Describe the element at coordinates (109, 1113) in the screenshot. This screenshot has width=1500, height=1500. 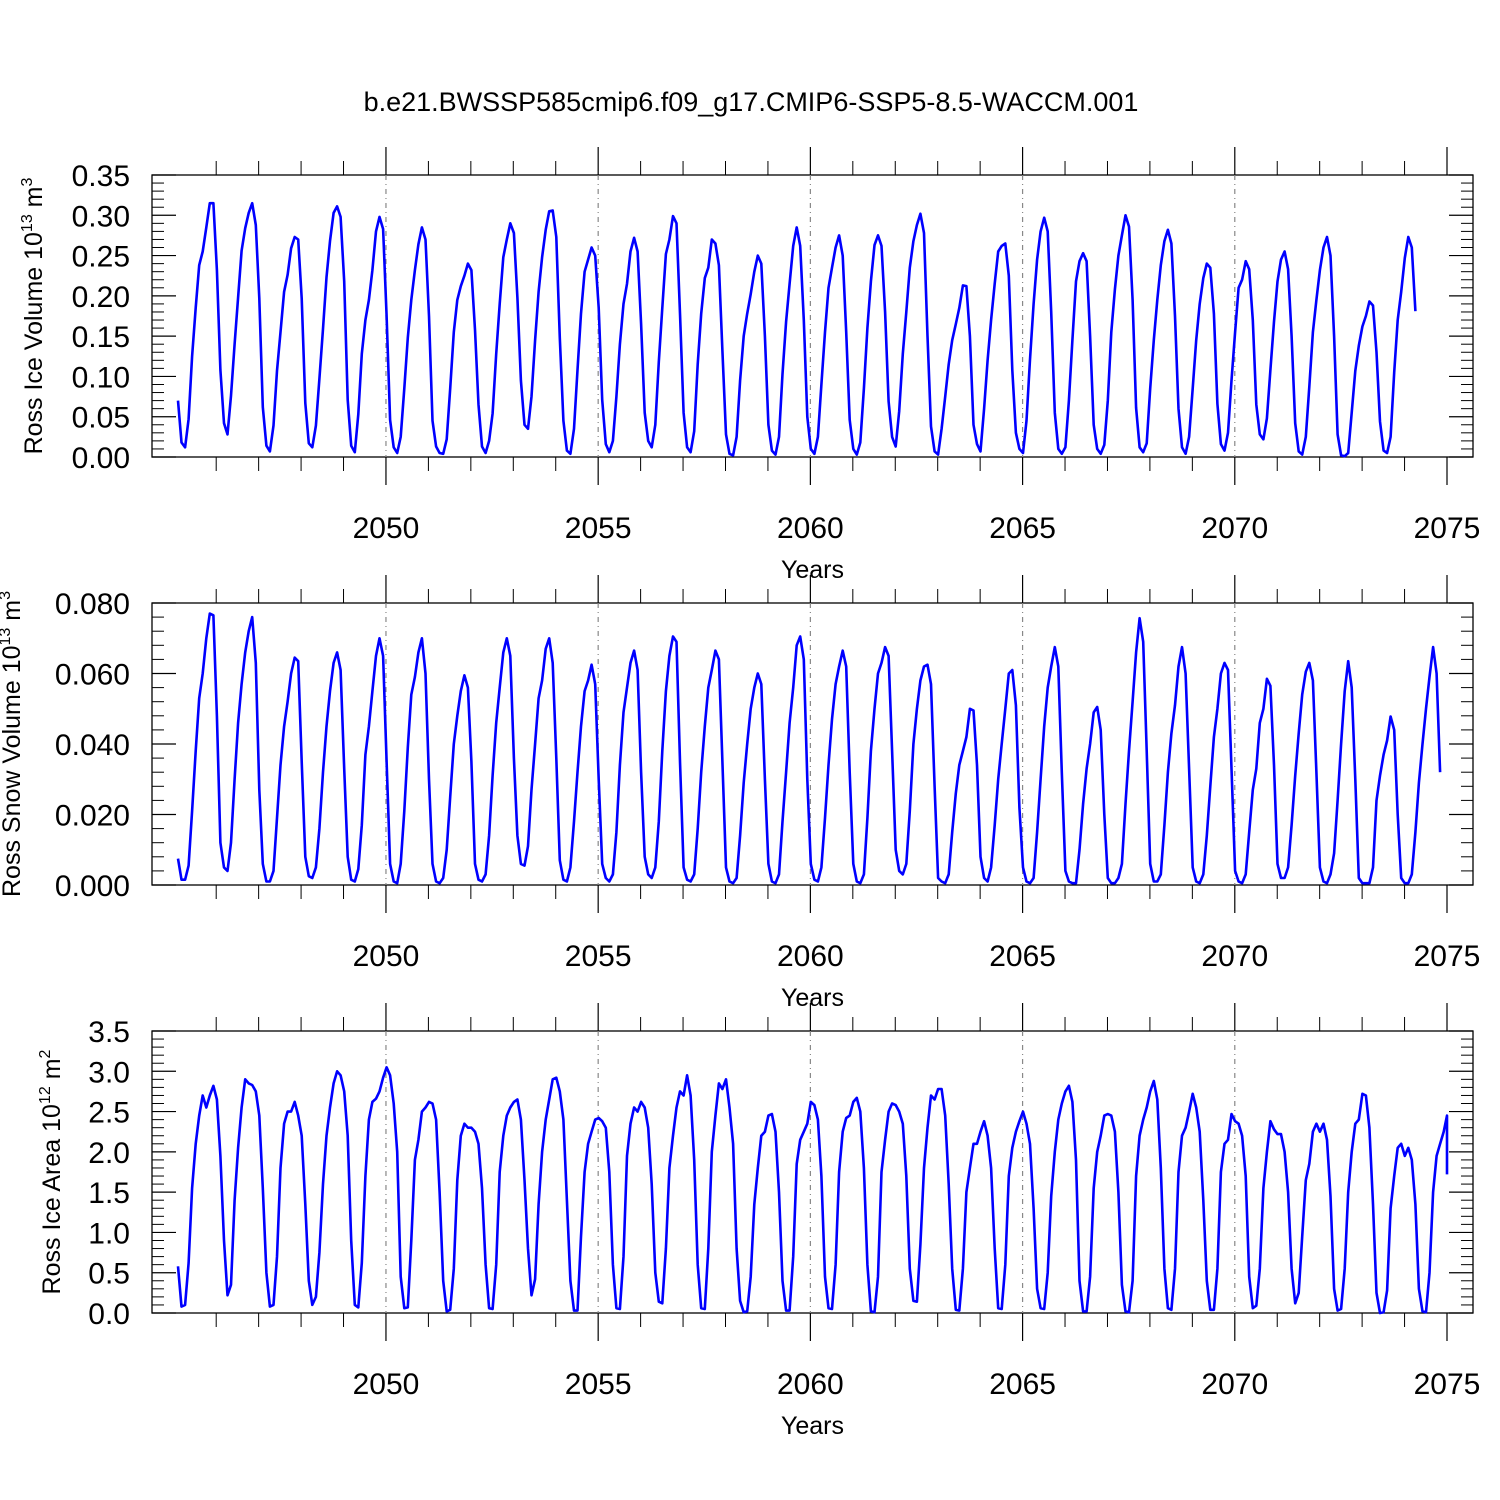
I see `y-tick-label: 2.5` at that location.